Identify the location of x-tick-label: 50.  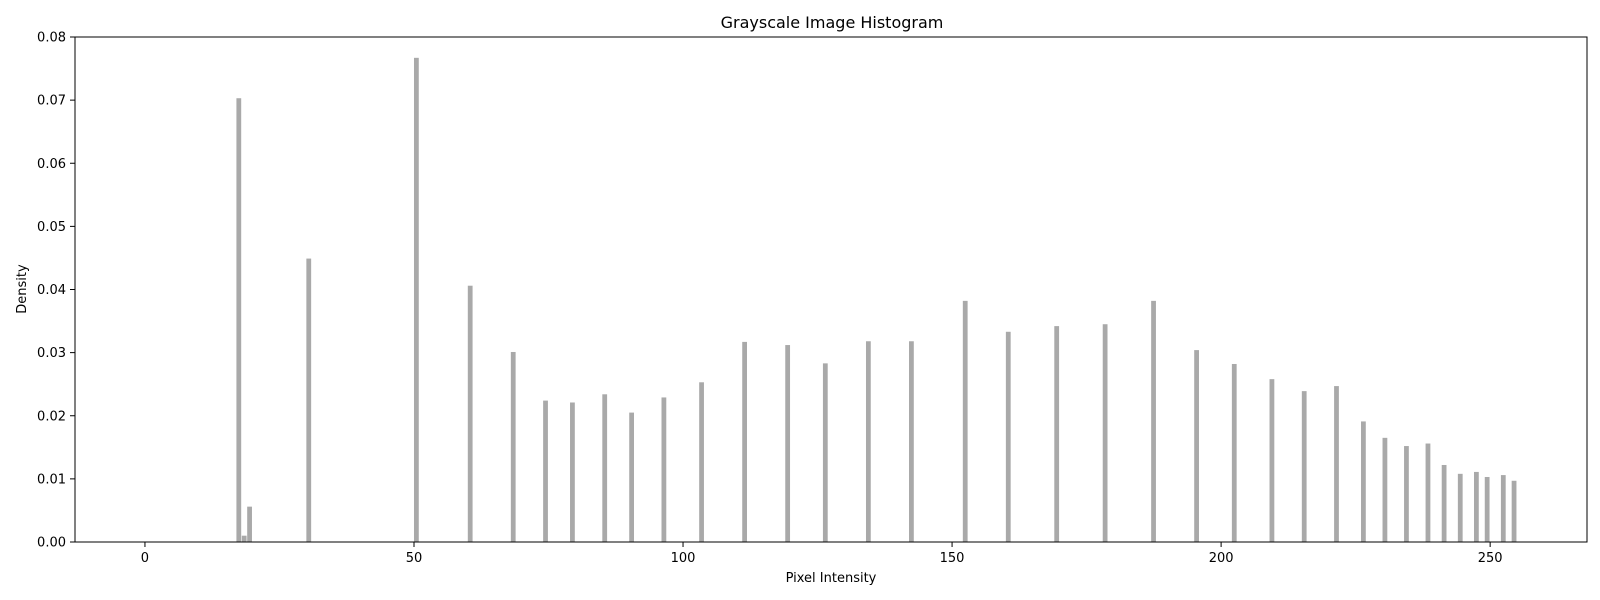
(414, 558).